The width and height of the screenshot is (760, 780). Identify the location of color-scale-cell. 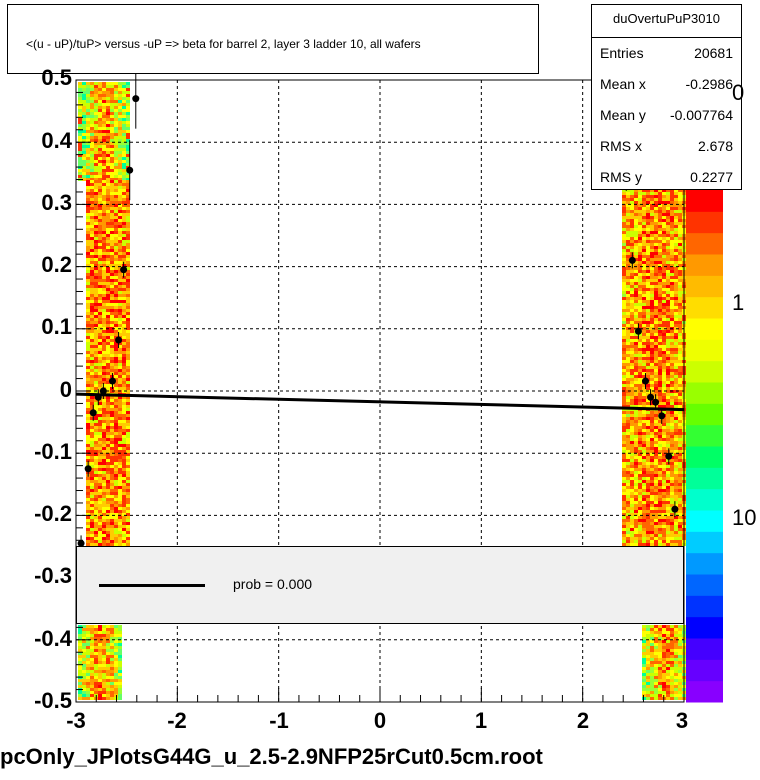
(704, 606).